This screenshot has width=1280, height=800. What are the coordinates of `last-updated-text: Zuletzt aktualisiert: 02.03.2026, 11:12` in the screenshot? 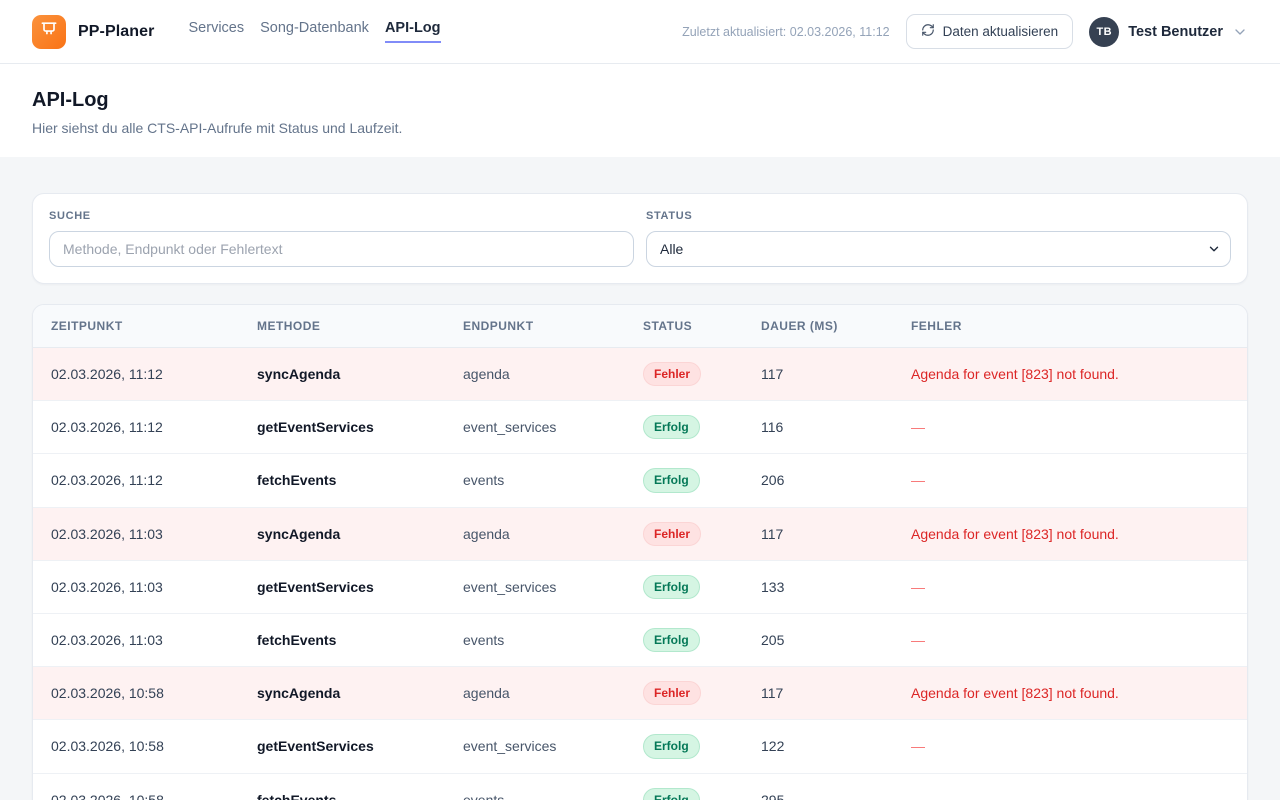 It's located at (786, 31).